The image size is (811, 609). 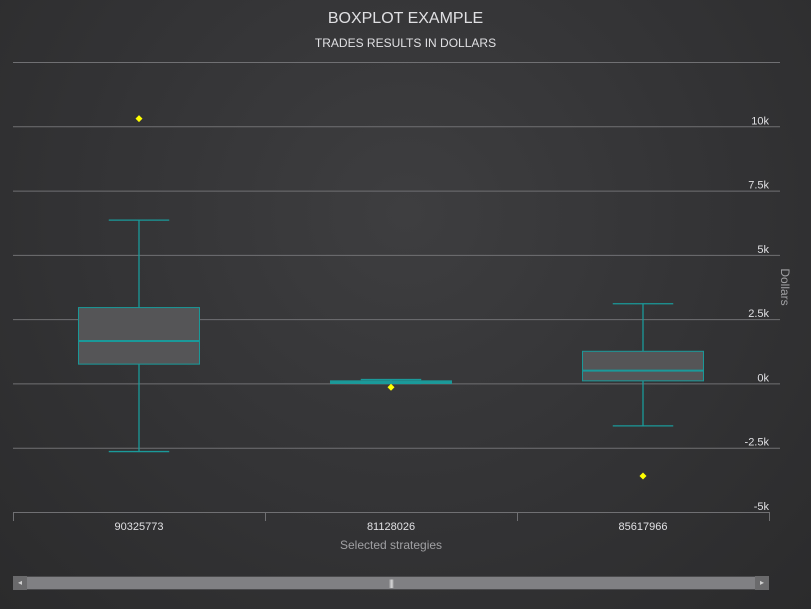 What do you see at coordinates (643, 527) in the screenshot?
I see `x-tick-label: 85617966` at bounding box center [643, 527].